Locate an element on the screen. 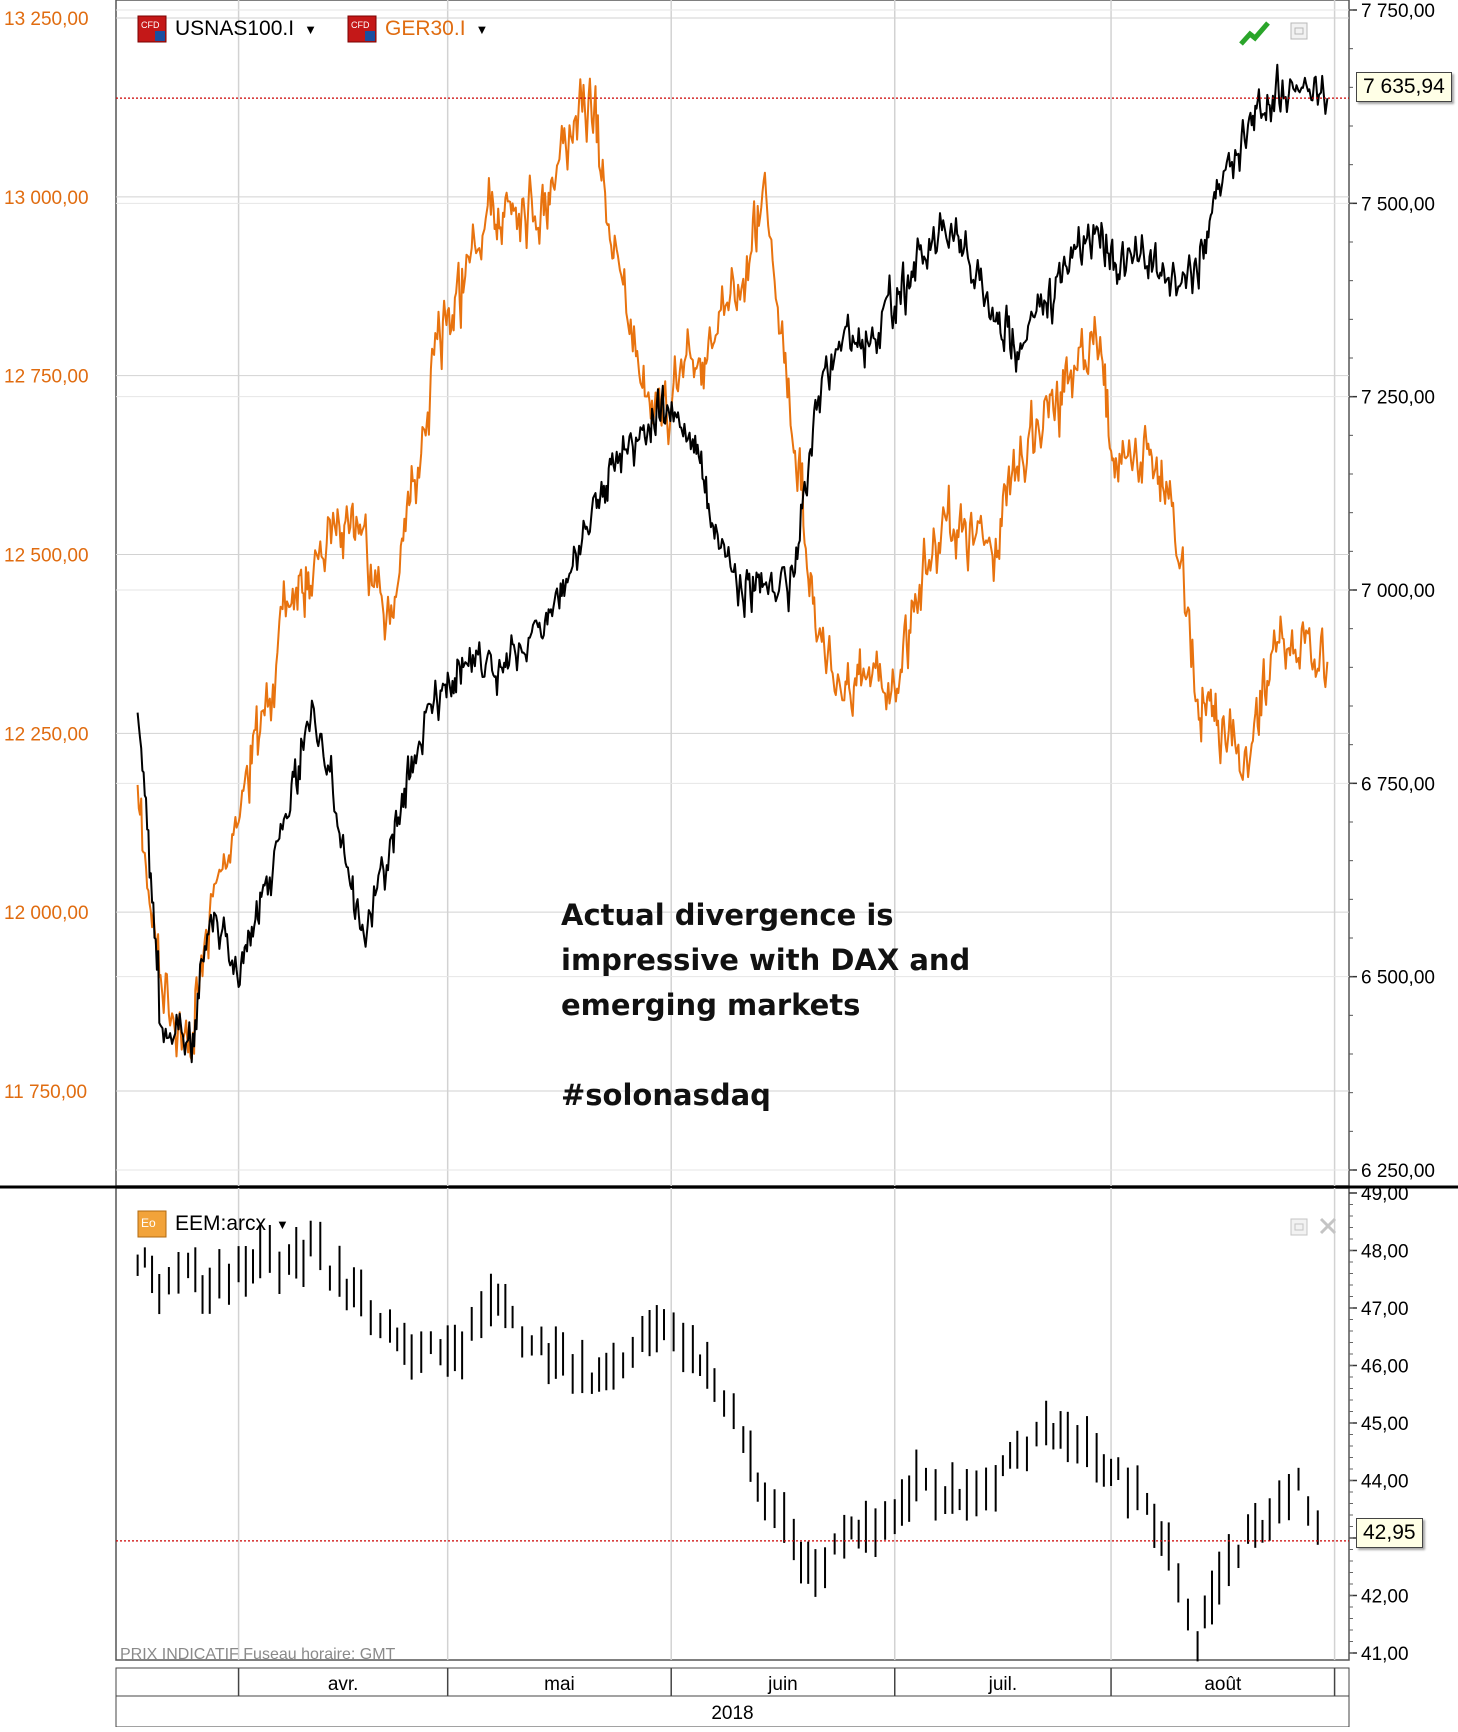  legend-eem-label: EEM:arcx is located at coordinates (221, 1223).